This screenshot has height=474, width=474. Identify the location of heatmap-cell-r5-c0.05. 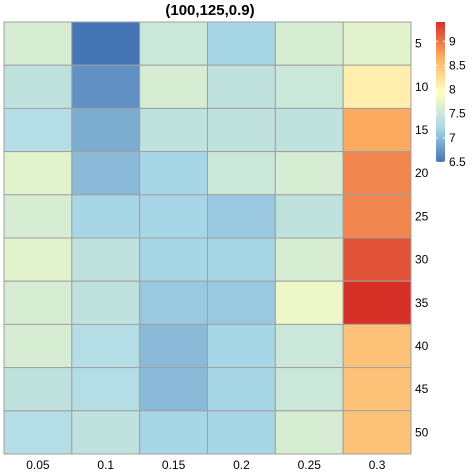
(38, 43).